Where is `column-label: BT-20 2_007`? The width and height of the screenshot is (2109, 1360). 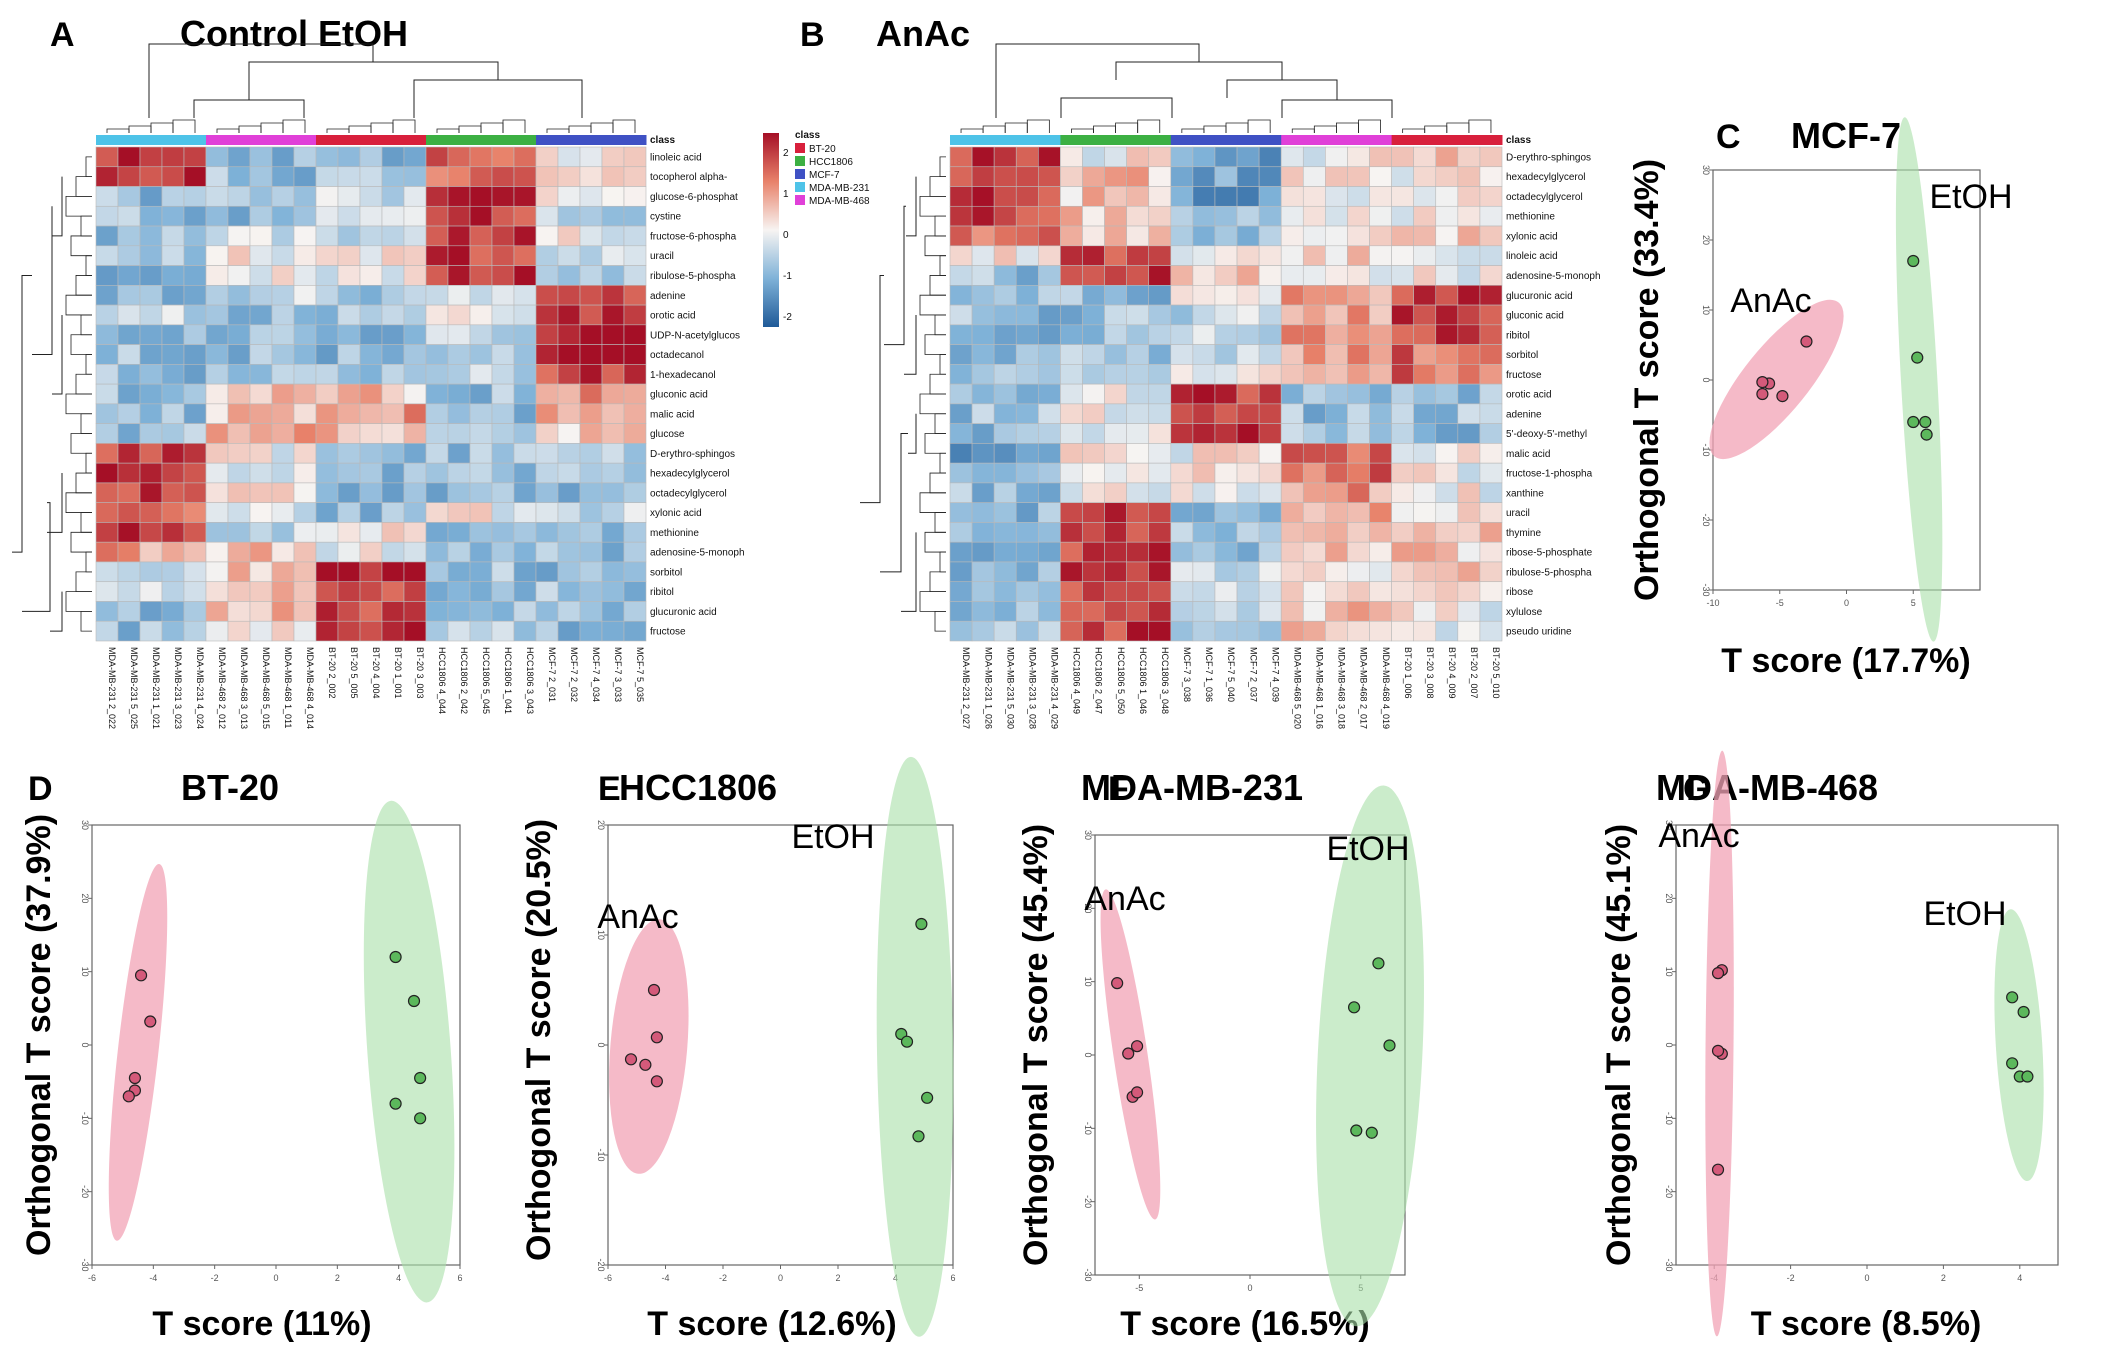 column-label: BT-20 2_007 is located at coordinates (1474, 673).